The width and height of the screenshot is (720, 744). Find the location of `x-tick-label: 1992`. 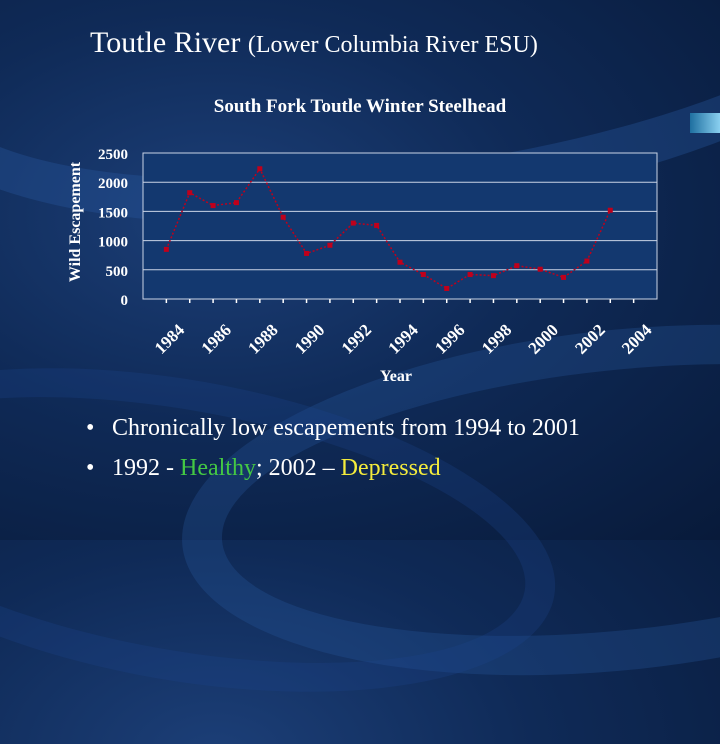

x-tick-label: 1992 is located at coordinates (356, 338).